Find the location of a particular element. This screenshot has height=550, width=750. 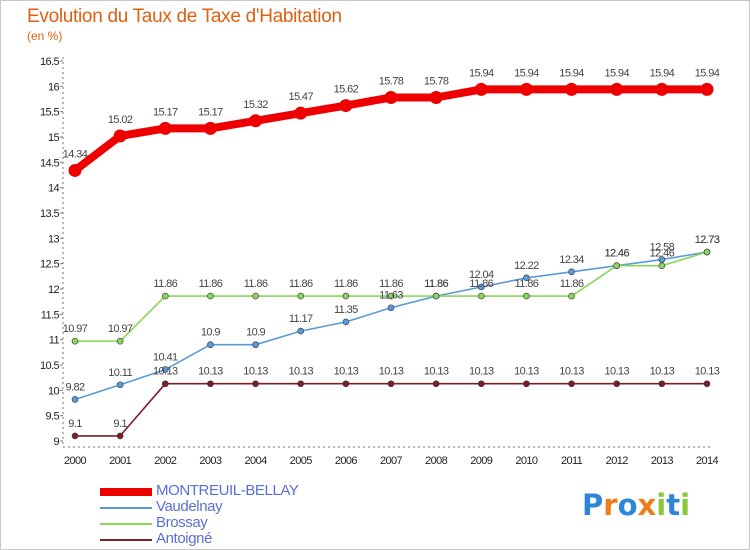

data-label: 15.02 is located at coordinates (120, 120).